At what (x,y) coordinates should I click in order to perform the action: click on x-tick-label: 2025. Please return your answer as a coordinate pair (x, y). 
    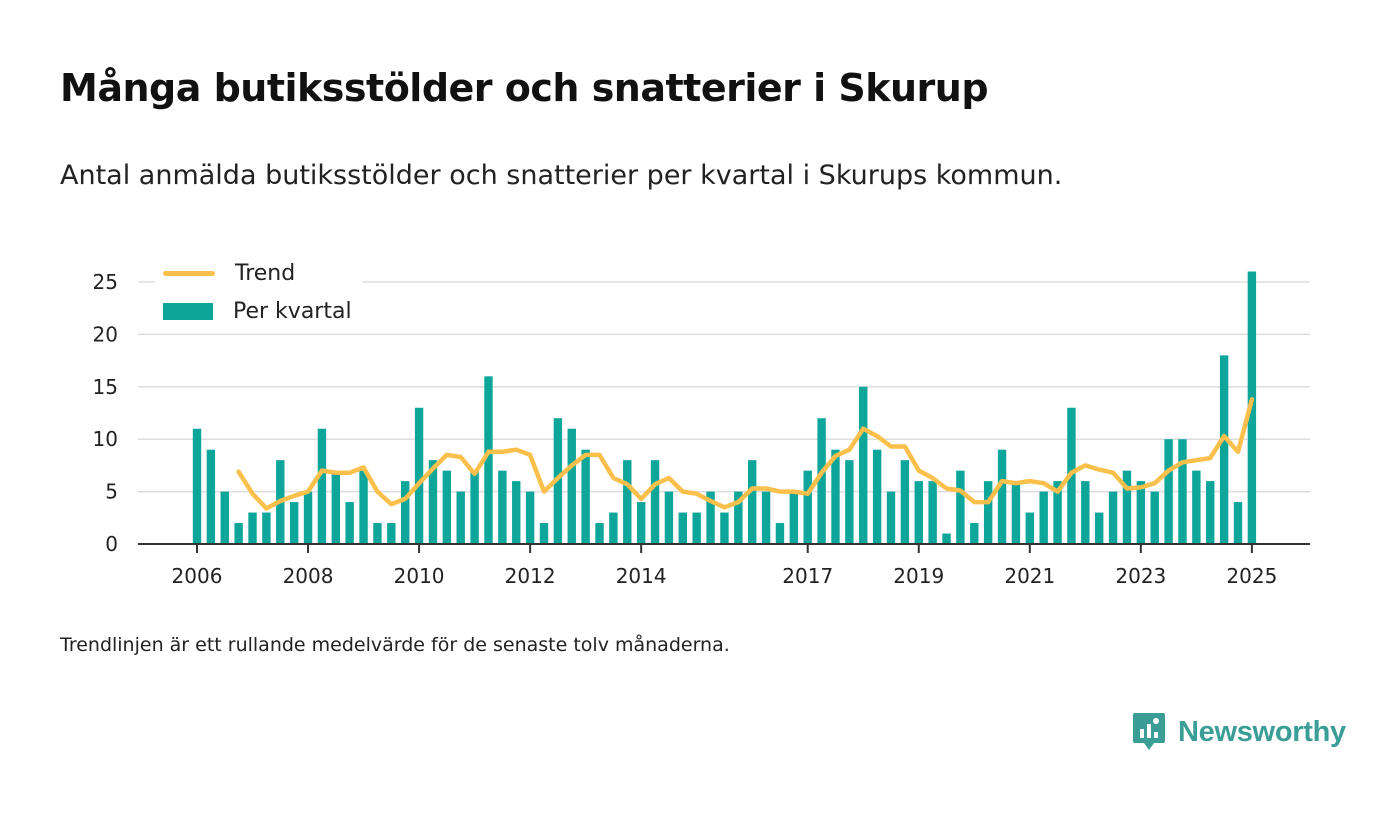
    Looking at the image, I should click on (1251, 576).